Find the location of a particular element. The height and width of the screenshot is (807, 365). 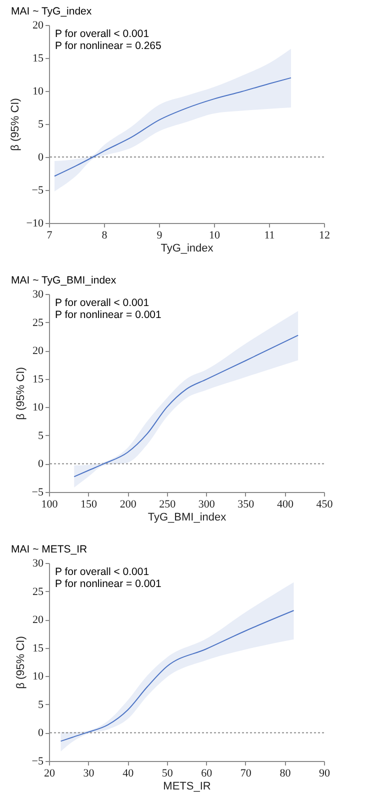

x-axis-title: TyG_BMI_index is located at coordinates (187, 518).